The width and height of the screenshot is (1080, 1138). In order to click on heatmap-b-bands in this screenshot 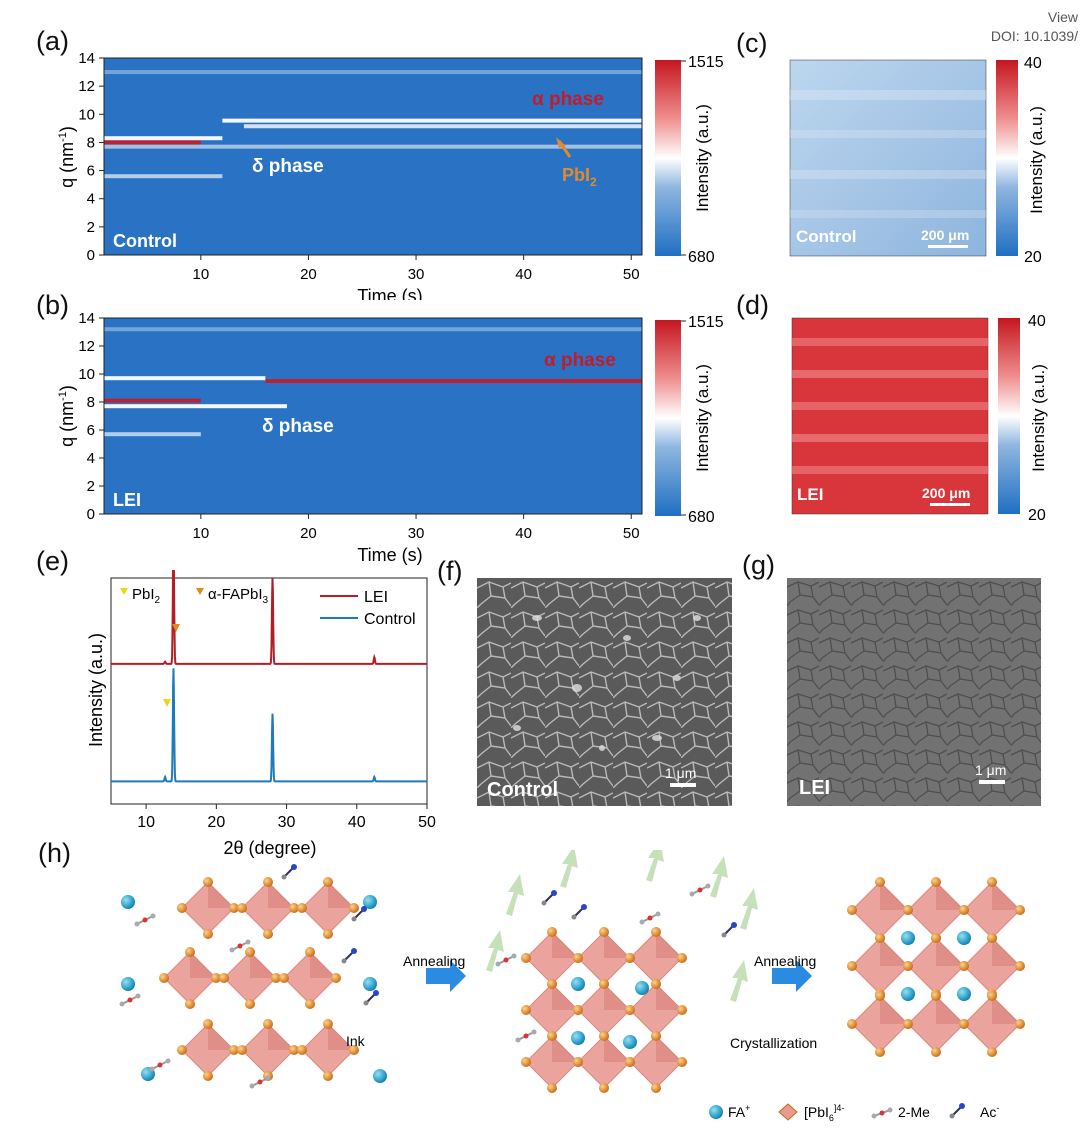, I will do `click(373, 382)`.